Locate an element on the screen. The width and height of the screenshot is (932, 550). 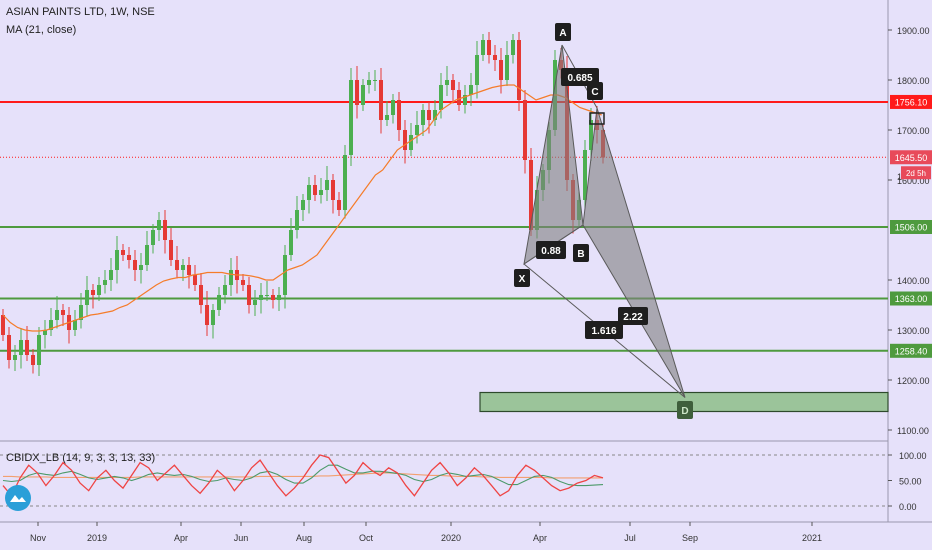
price-tick-label: 1600.00 is located at coordinates (913, 181).